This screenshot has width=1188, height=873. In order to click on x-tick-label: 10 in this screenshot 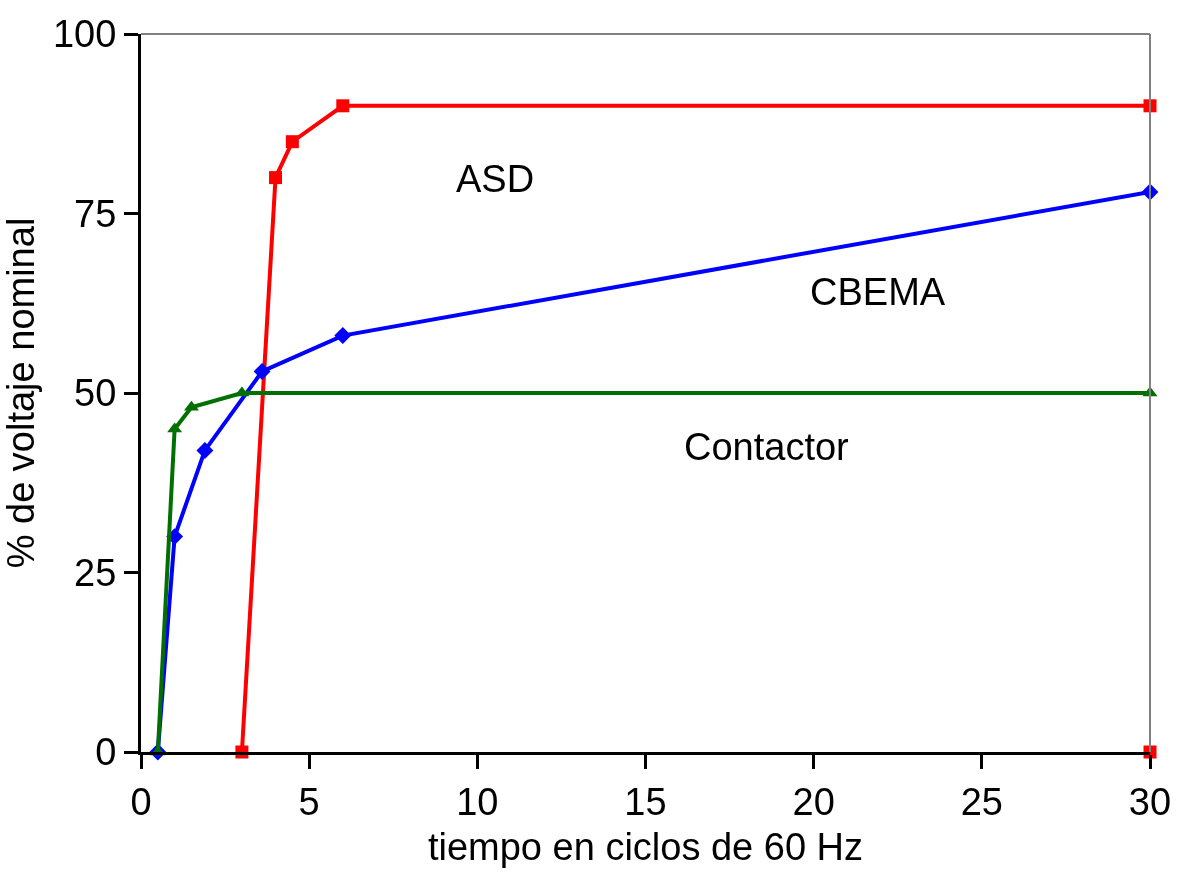, I will do `click(477, 801)`.